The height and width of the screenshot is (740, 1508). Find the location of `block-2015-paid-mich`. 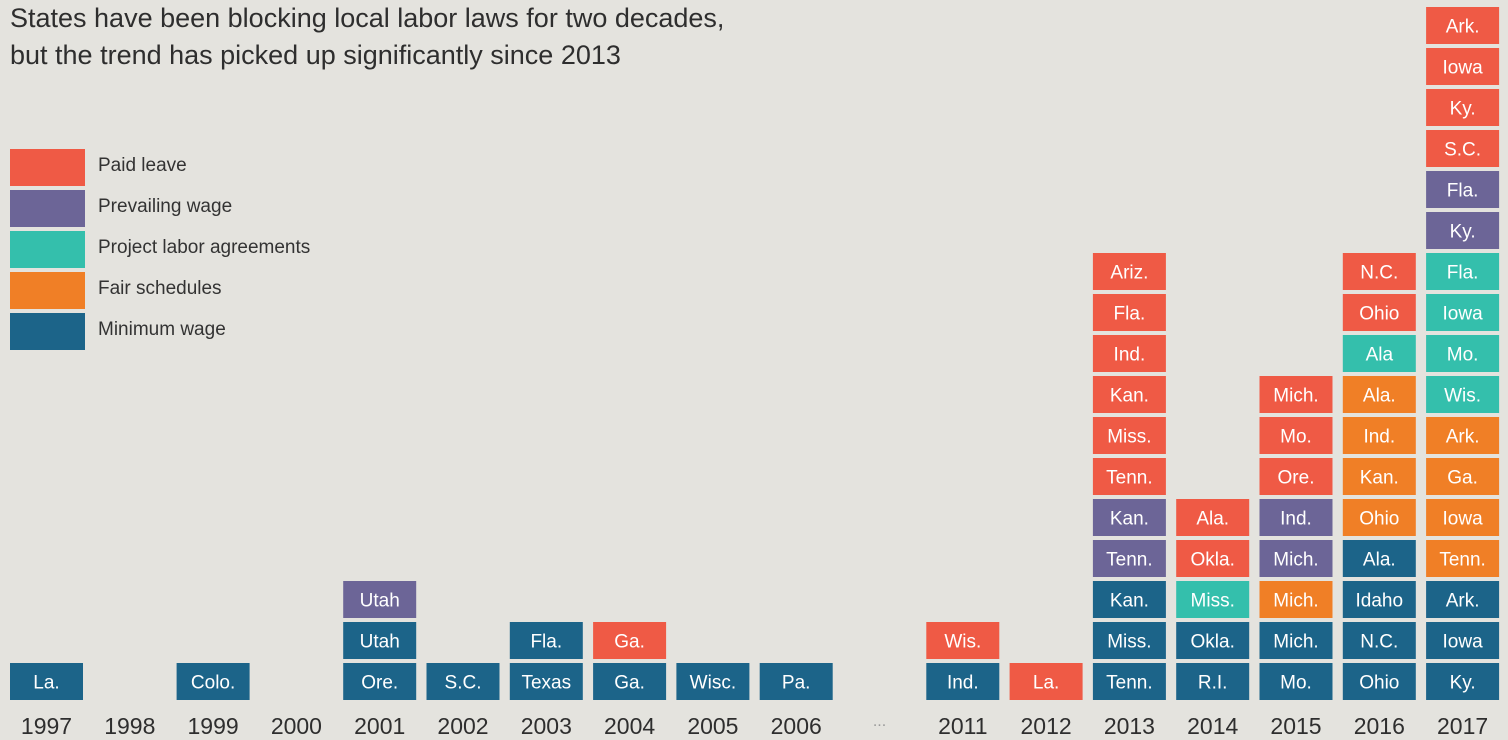

block-2015-paid-mich is located at coordinates (1296, 394).